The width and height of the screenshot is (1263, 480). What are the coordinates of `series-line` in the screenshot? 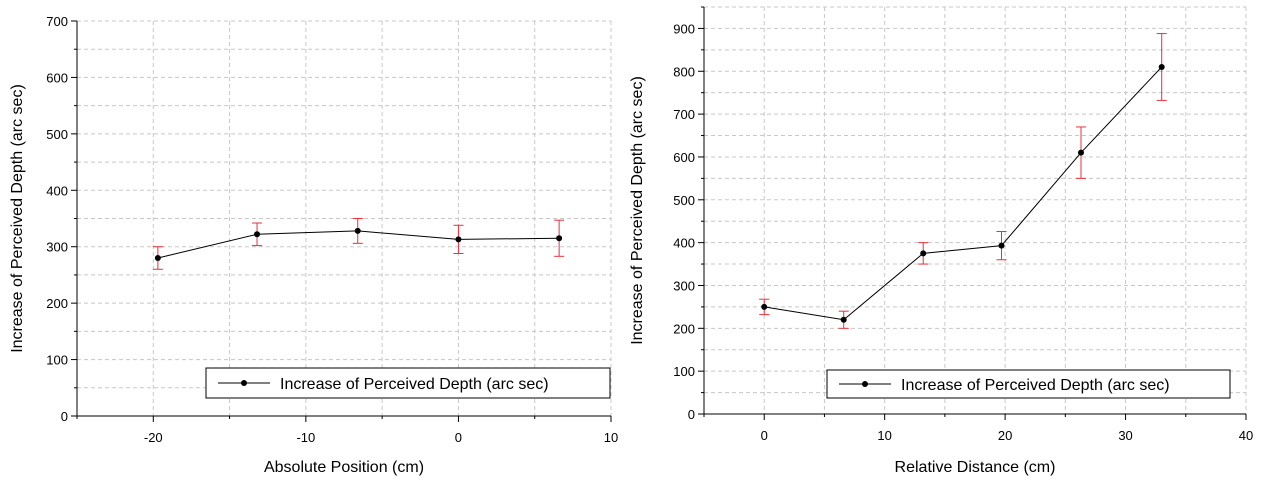 It's located at (358, 244).